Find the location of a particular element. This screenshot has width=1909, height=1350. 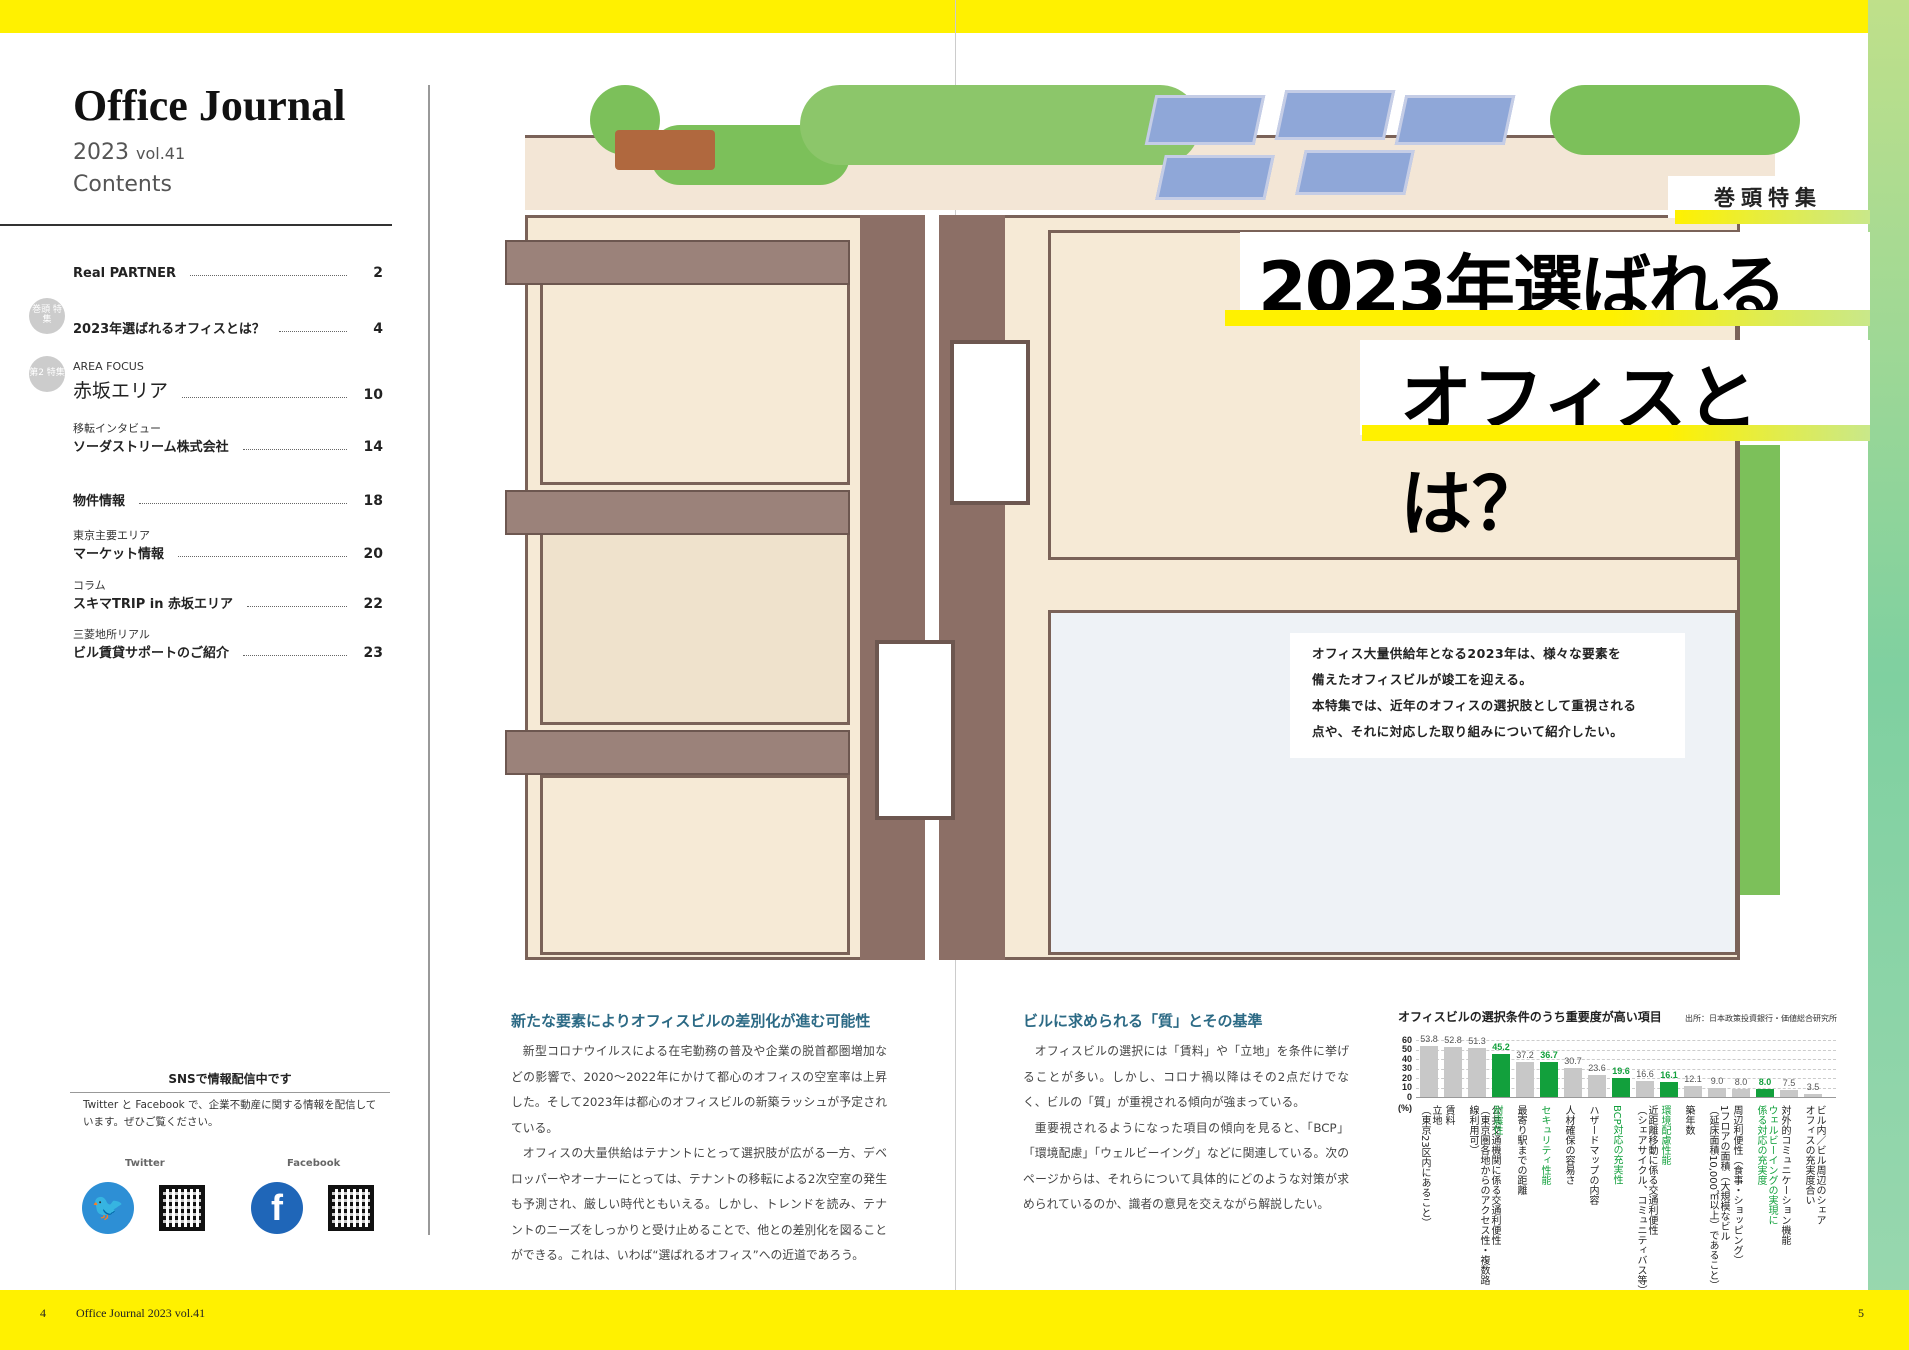

toc-page: 4 is located at coordinates (378, 329).